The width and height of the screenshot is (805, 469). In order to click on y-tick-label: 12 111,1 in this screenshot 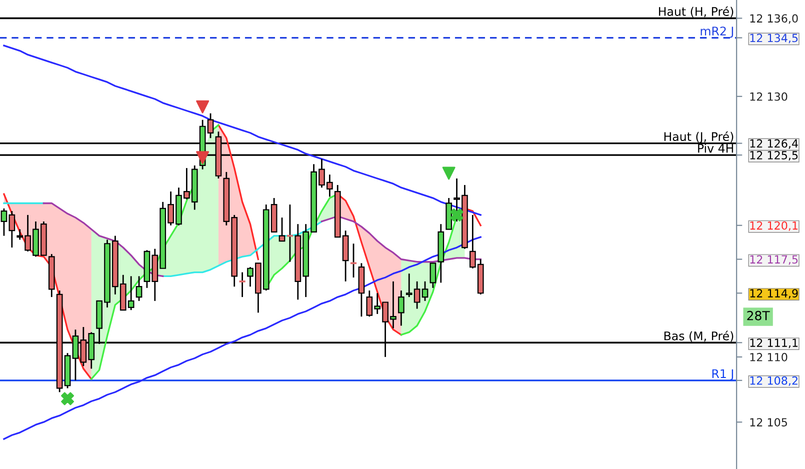, I will do `click(774, 343)`.